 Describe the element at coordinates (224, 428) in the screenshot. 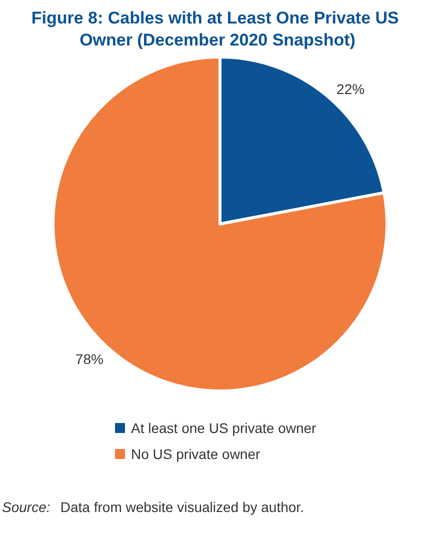

I see `legend-label: At least one US private owner` at that location.